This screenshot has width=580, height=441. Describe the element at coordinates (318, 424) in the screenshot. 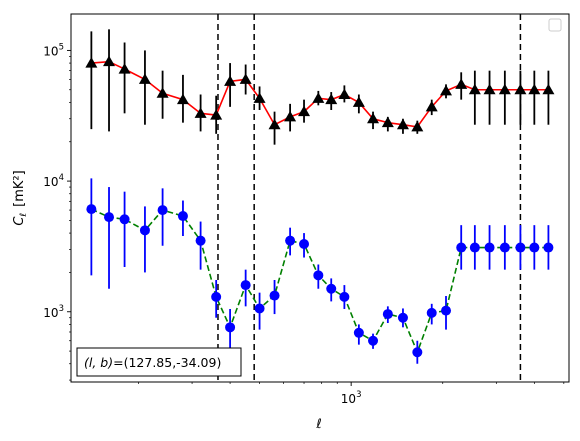

I see `x-axis-label: ℓ` at that location.